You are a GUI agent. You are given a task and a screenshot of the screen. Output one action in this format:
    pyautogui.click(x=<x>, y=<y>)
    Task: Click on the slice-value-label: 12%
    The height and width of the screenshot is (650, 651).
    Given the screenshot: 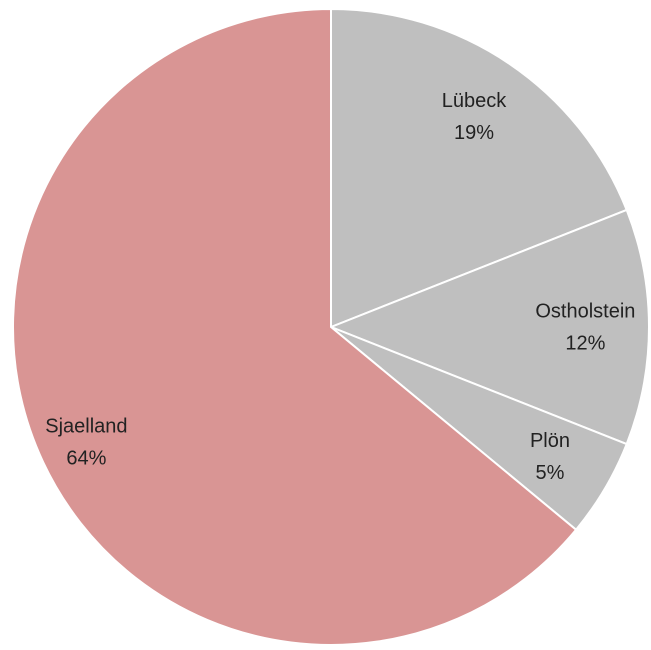 What is the action you would take?
    pyautogui.click(x=585, y=343)
    